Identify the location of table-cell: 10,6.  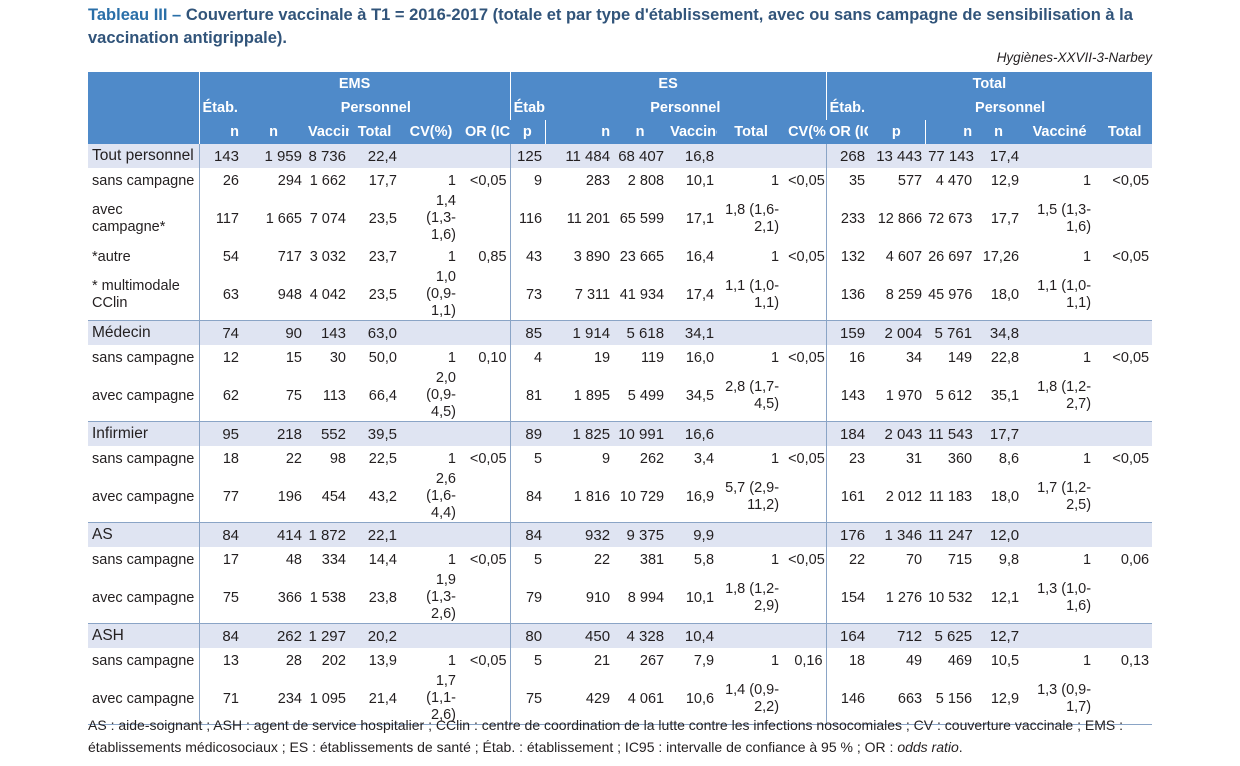
(692, 699).